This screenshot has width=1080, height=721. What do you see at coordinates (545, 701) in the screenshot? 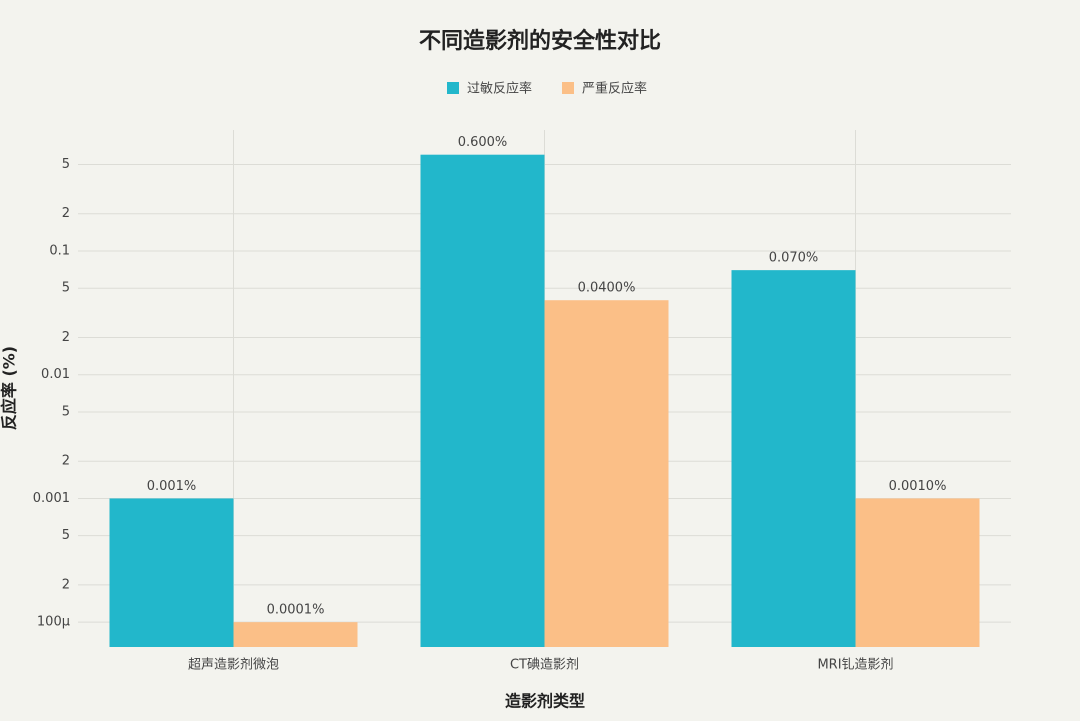
I see `x-axis-label: 造影剂类型` at bounding box center [545, 701].